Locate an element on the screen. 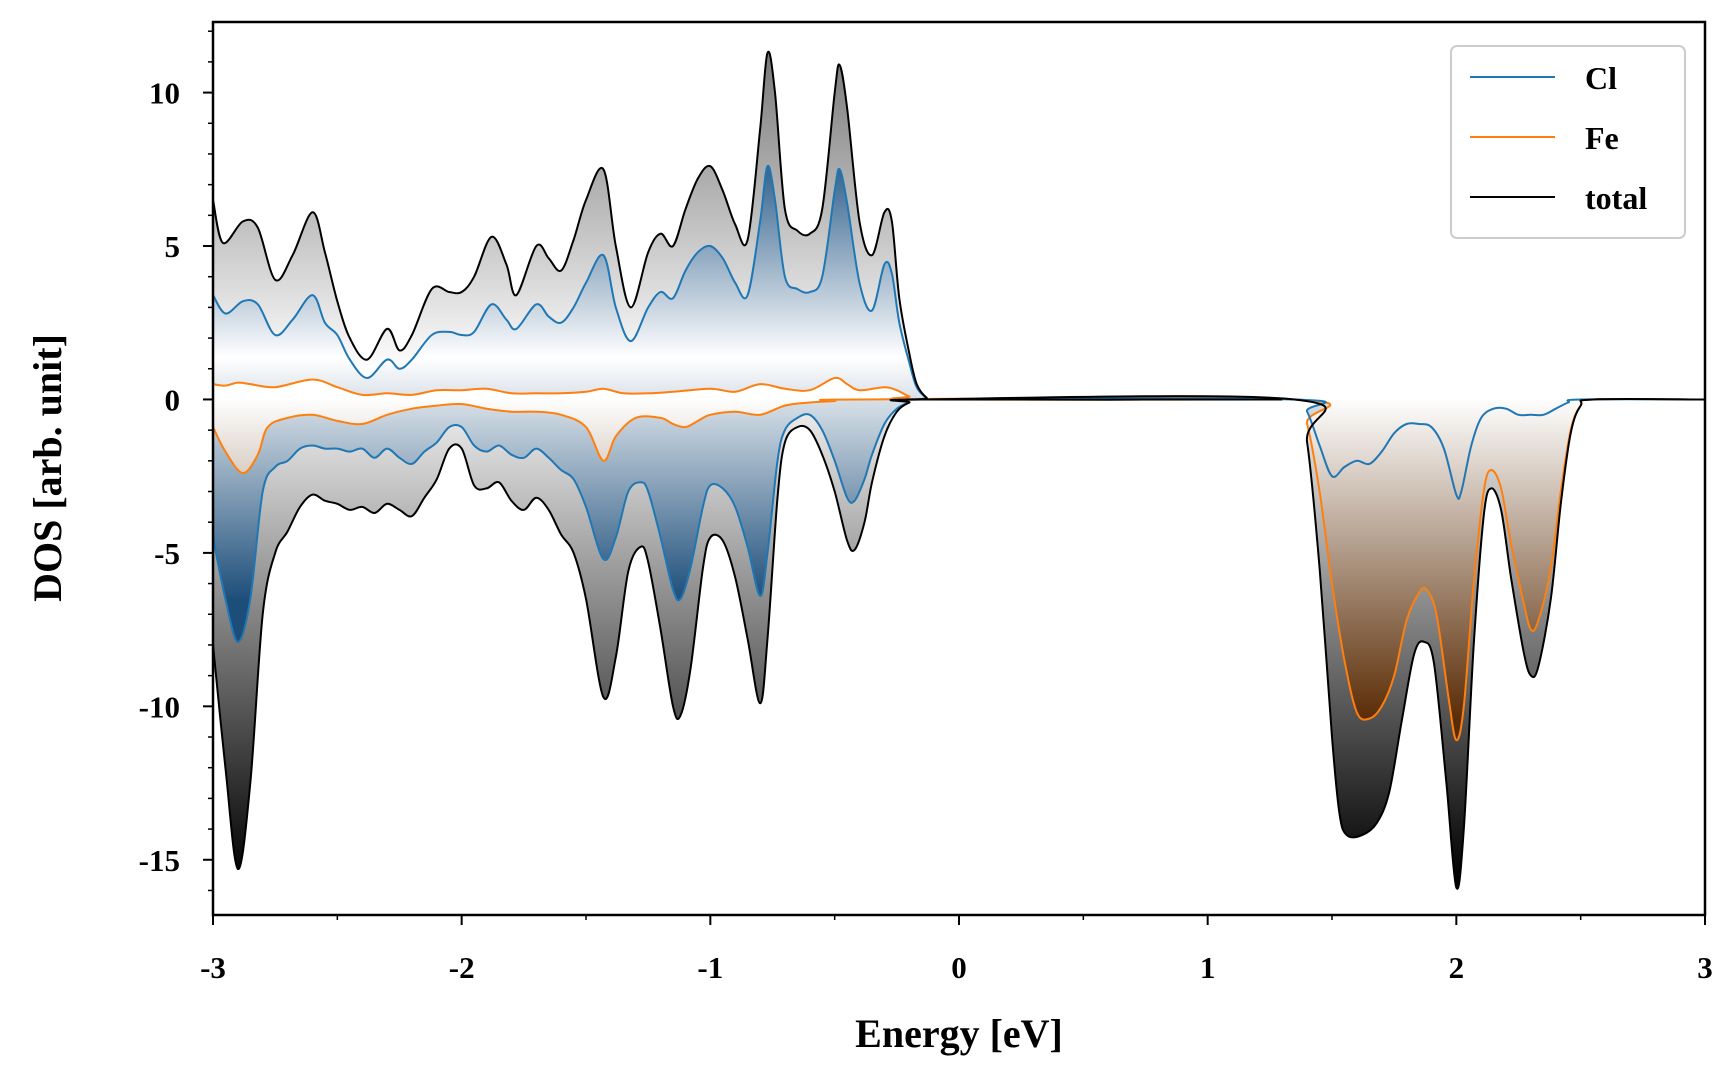 The width and height of the screenshot is (1728, 1080). x-tick-label: -1 is located at coordinates (710, 967).